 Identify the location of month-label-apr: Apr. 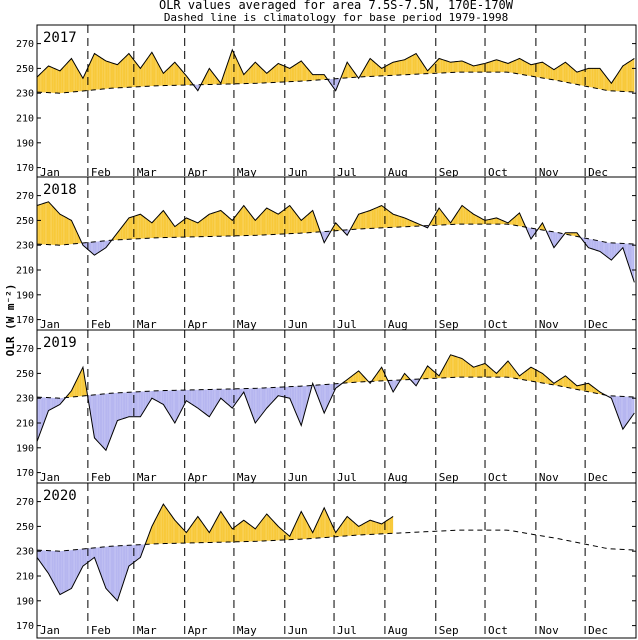
(198, 477).